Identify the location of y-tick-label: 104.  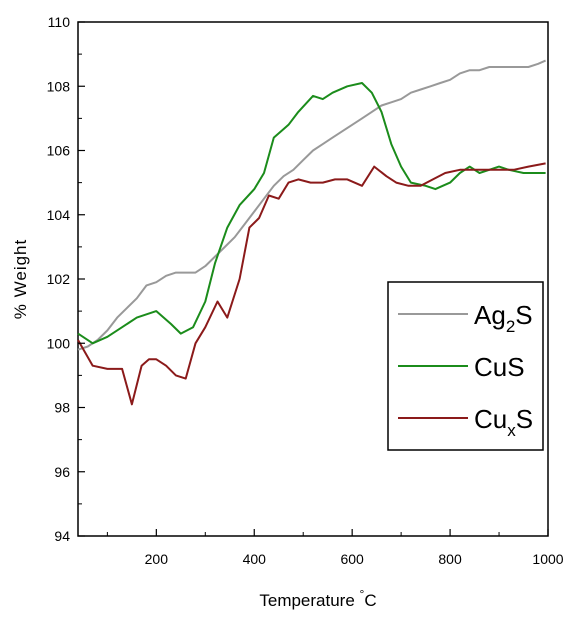
(59, 215).